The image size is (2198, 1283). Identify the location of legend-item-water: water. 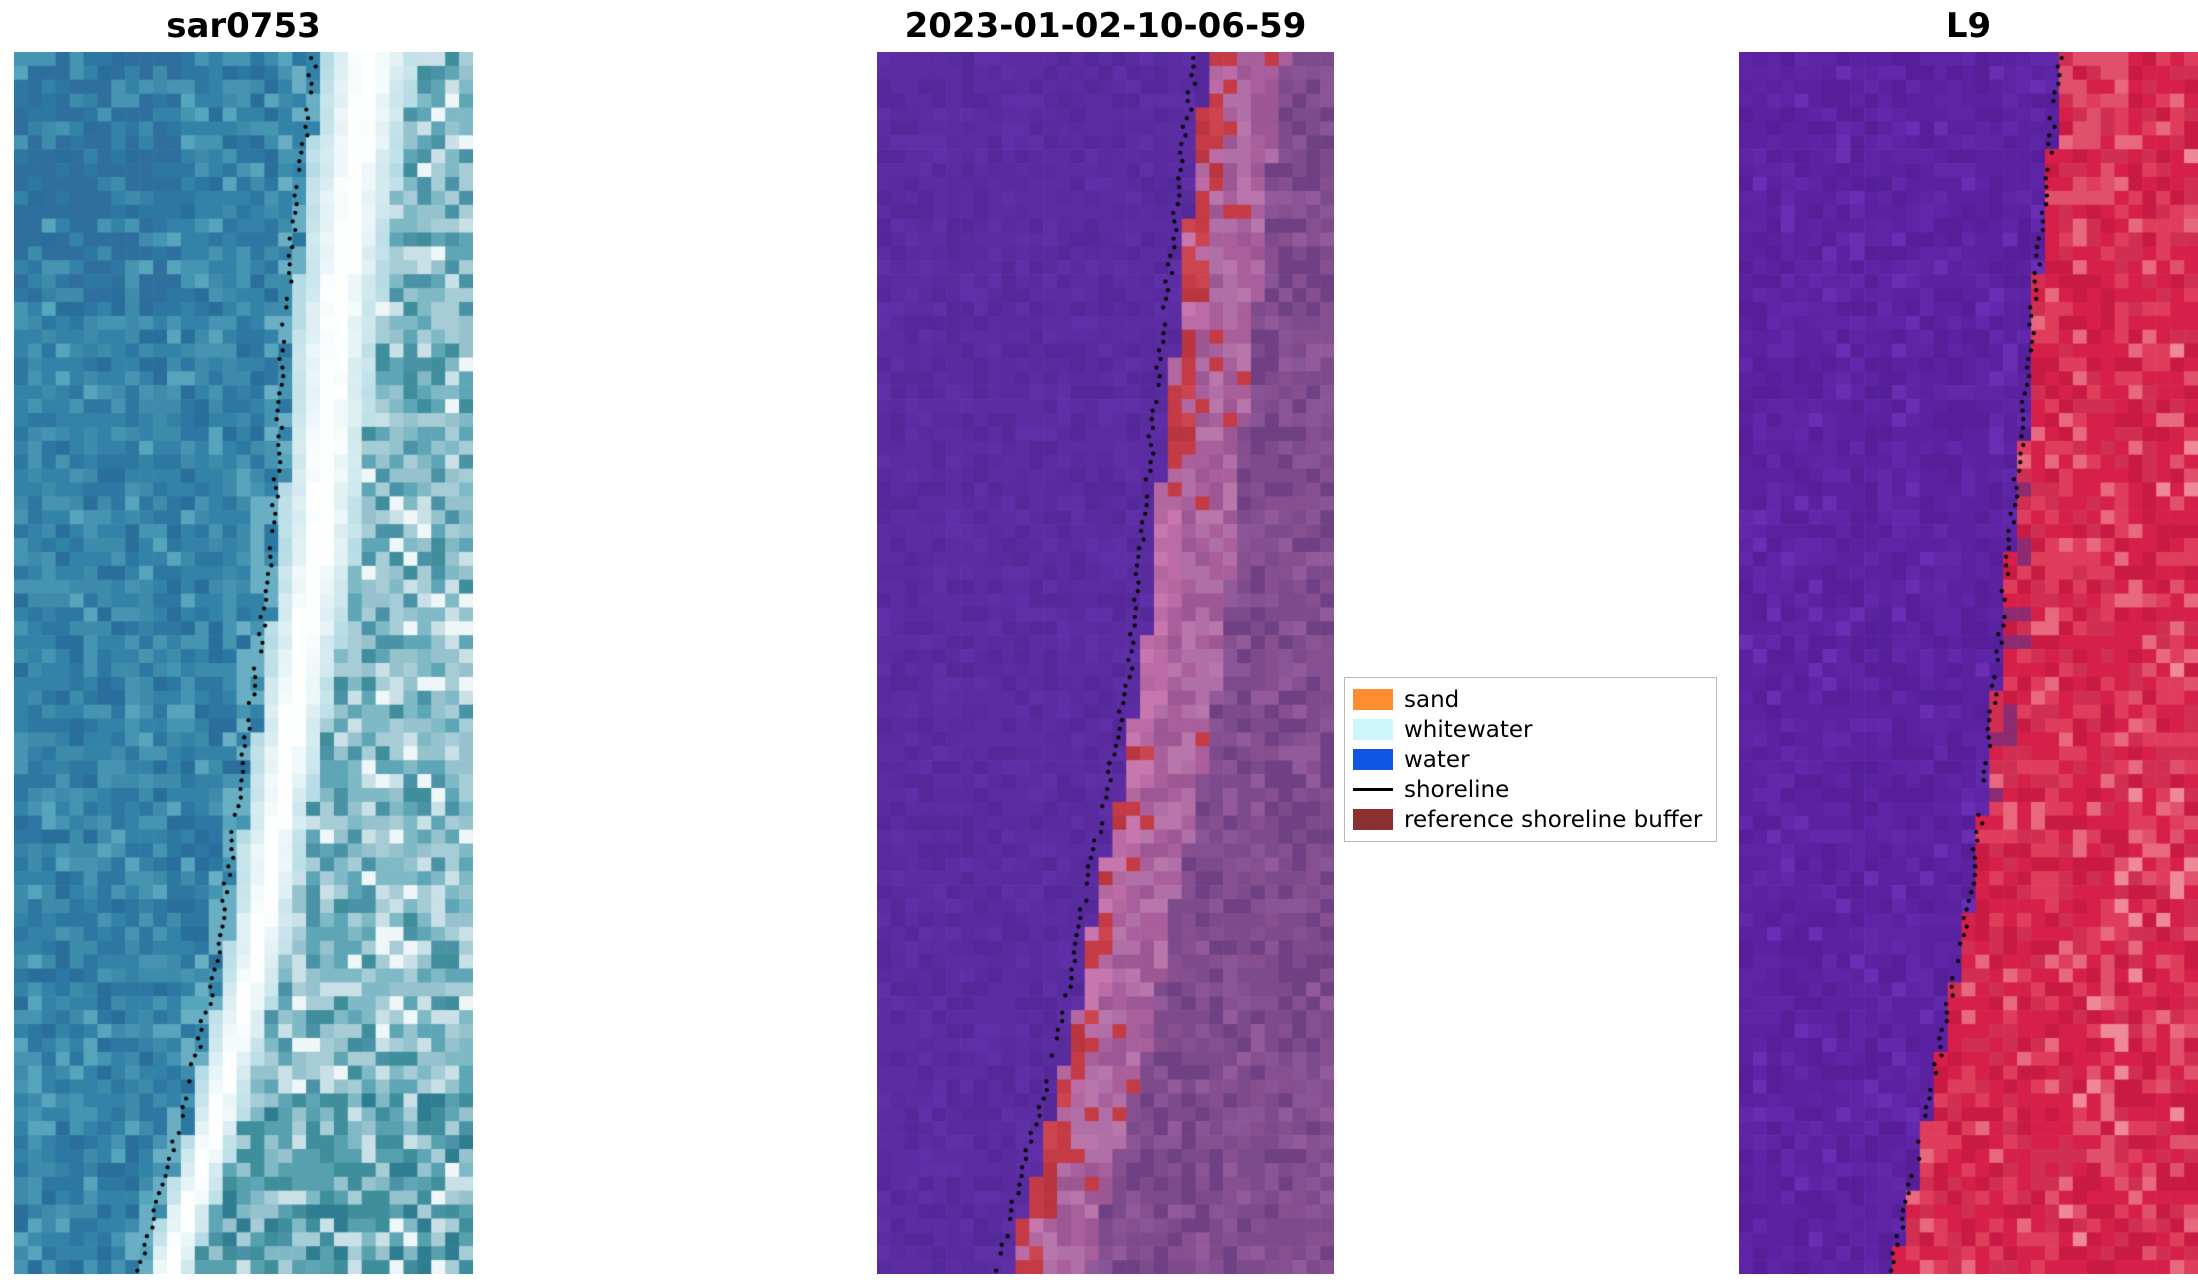
(1527, 759).